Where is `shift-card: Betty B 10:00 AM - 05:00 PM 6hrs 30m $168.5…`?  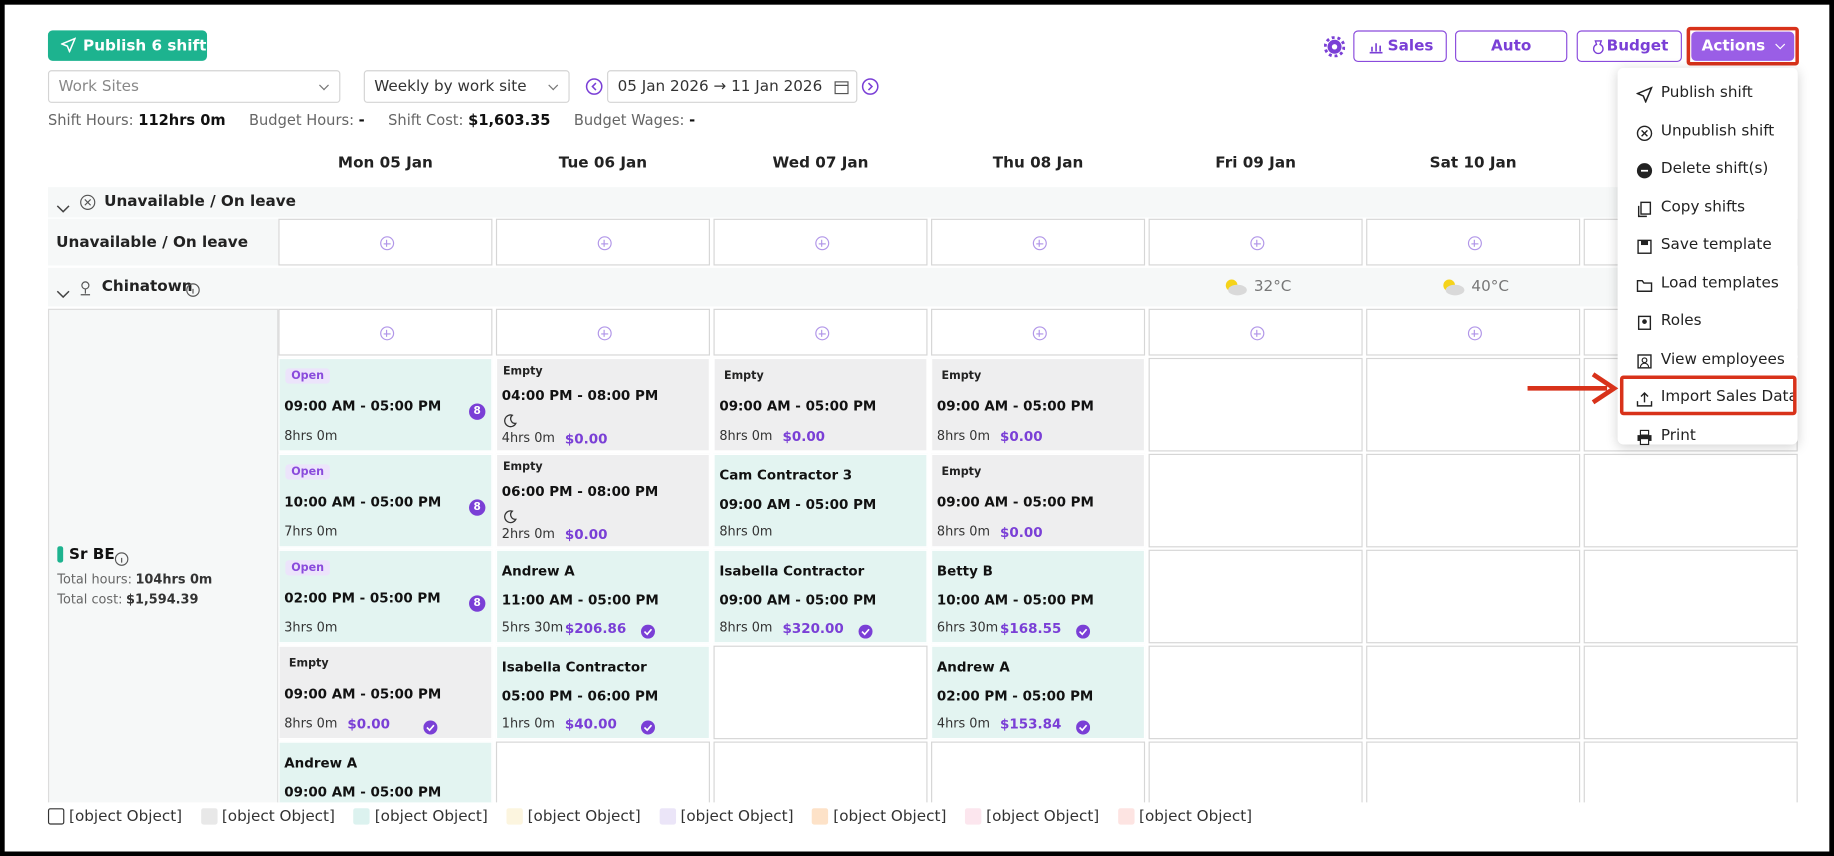 shift-card: Betty B 10:00 AM - 05:00 PM 6hrs 30m $168.5… is located at coordinates (1038, 596).